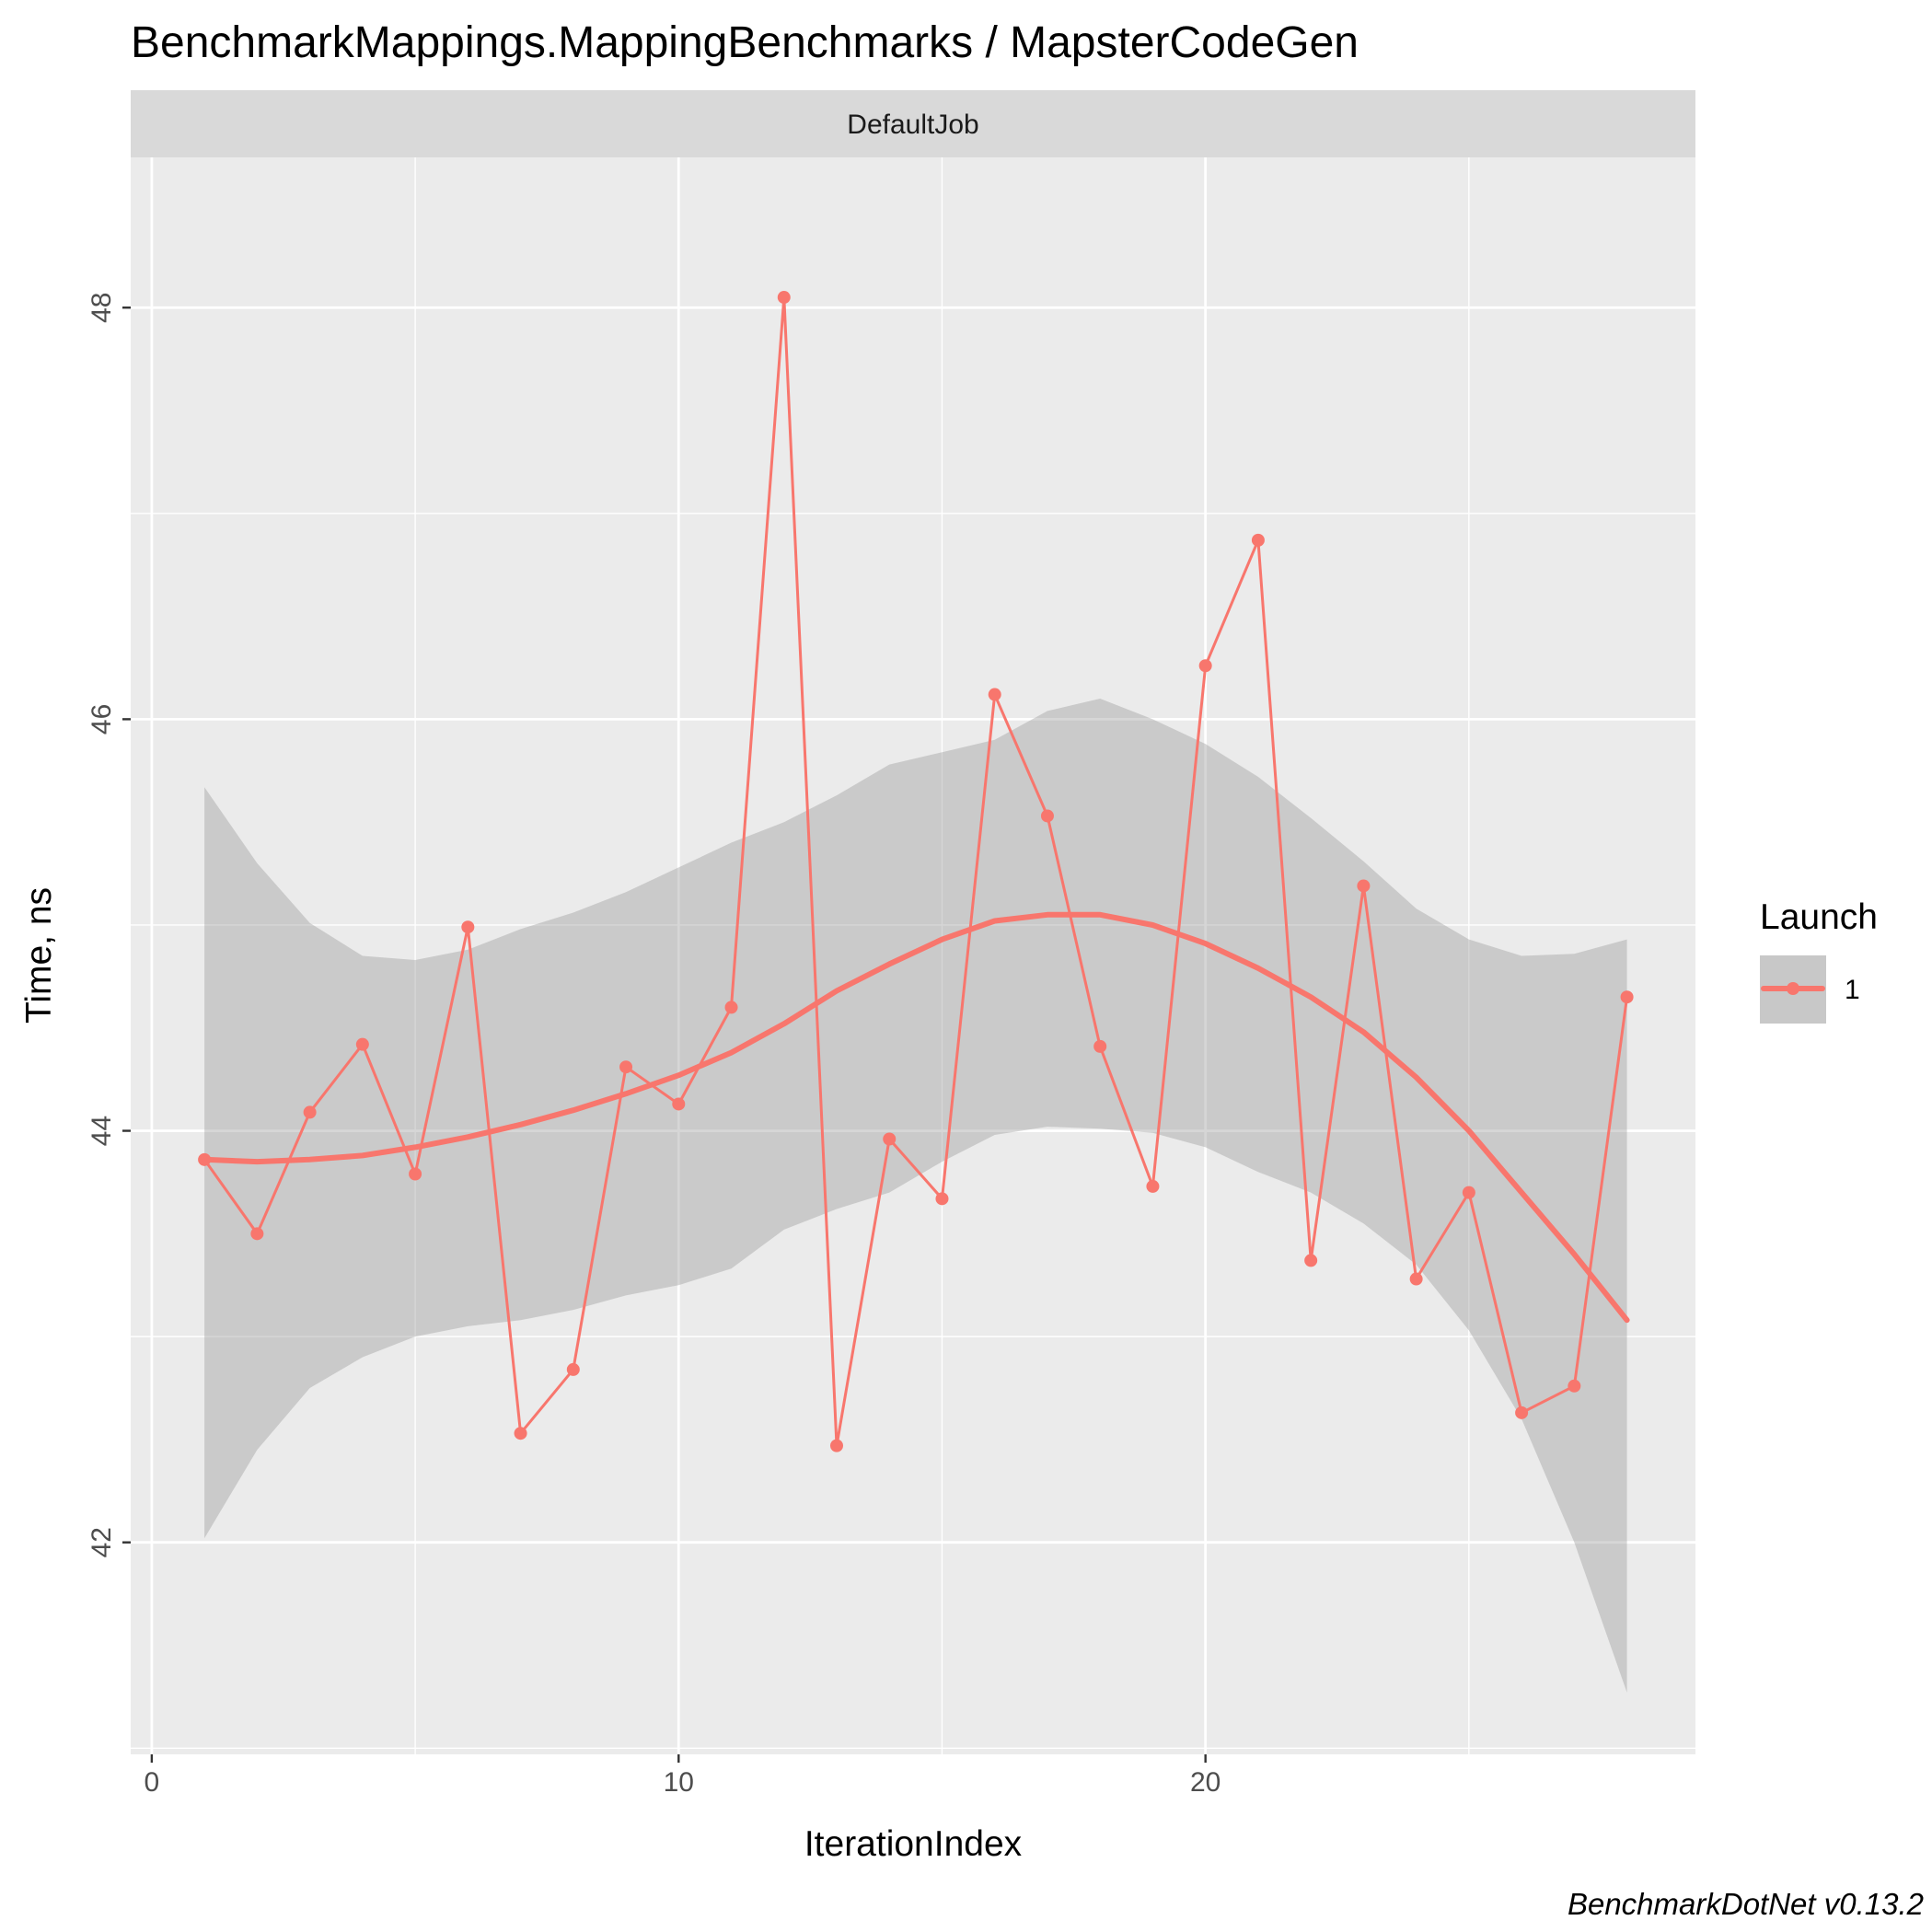 This screenshot has width=1932, height=1932. I want to click on legend-entry-label: 1, so click(1853, 990).